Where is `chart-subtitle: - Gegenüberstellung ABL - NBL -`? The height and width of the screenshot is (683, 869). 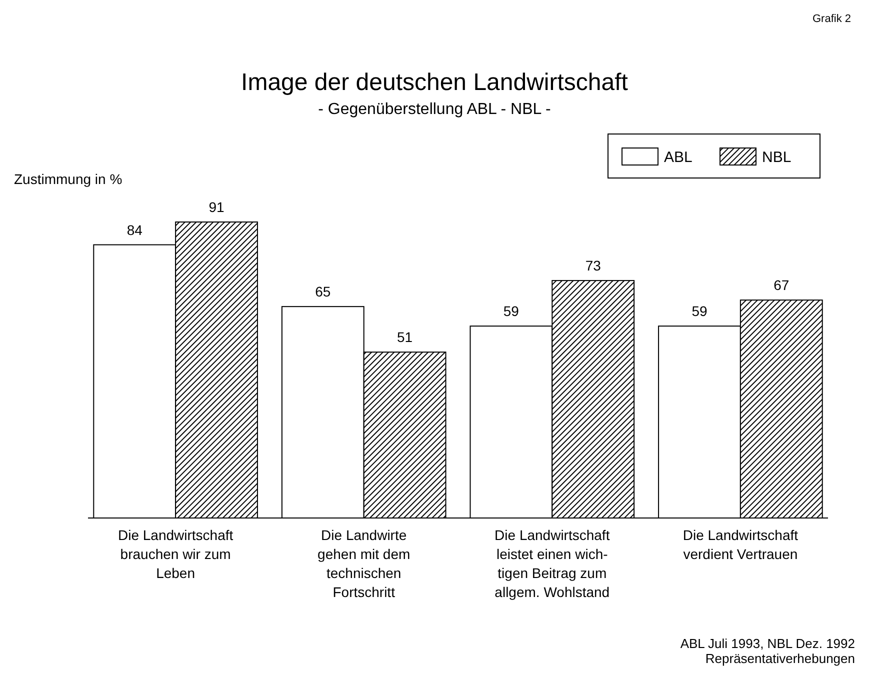 chart-subtitle: - Gegenüberstellung ABL - NBL - is located at coordinates (434, 109).